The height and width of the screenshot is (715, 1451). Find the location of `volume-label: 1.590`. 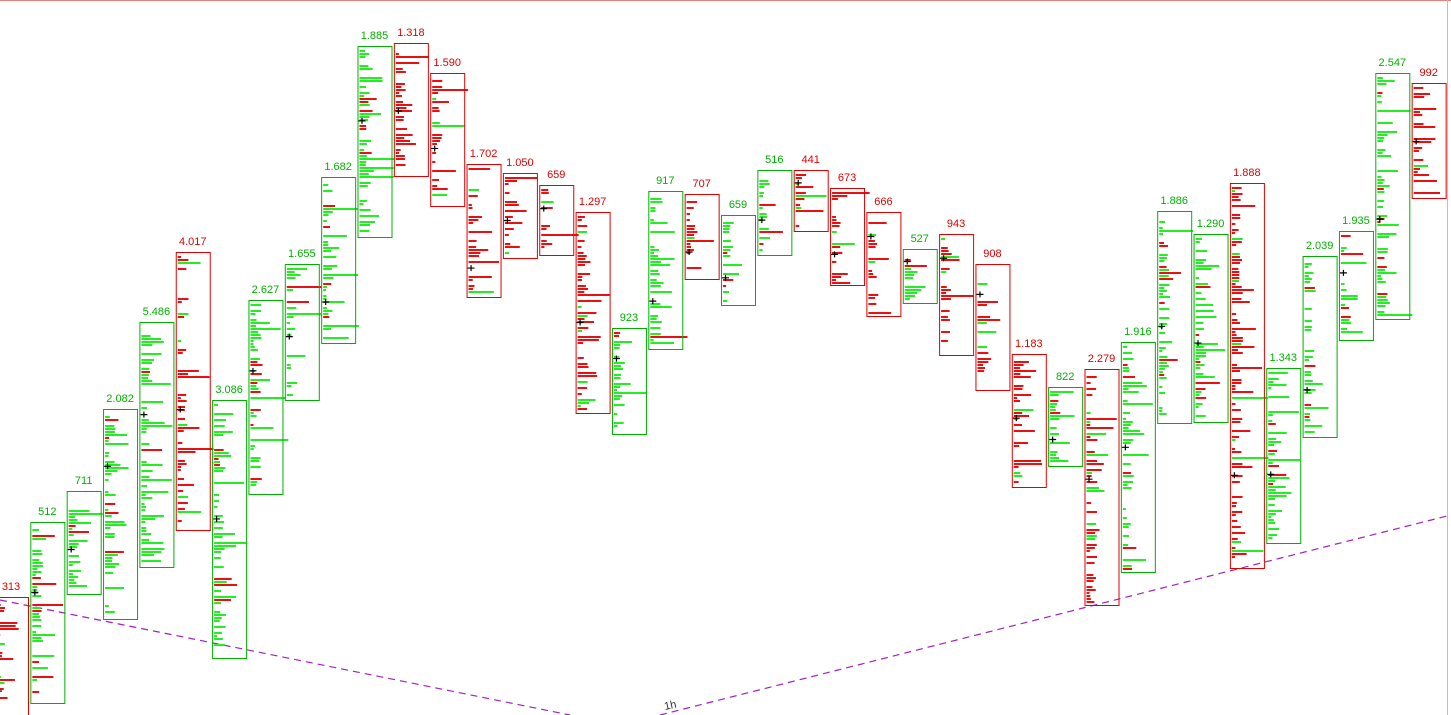

volume-label: 1.590 is located at coordinates (447, 63).